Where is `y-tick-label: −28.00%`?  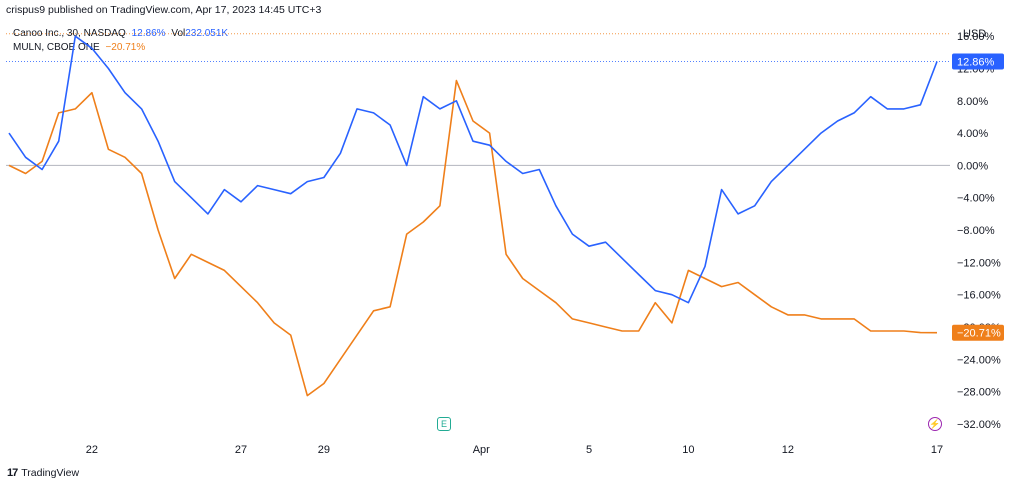
y-tick-label: −28.00% is located at coordinates (979, 393).